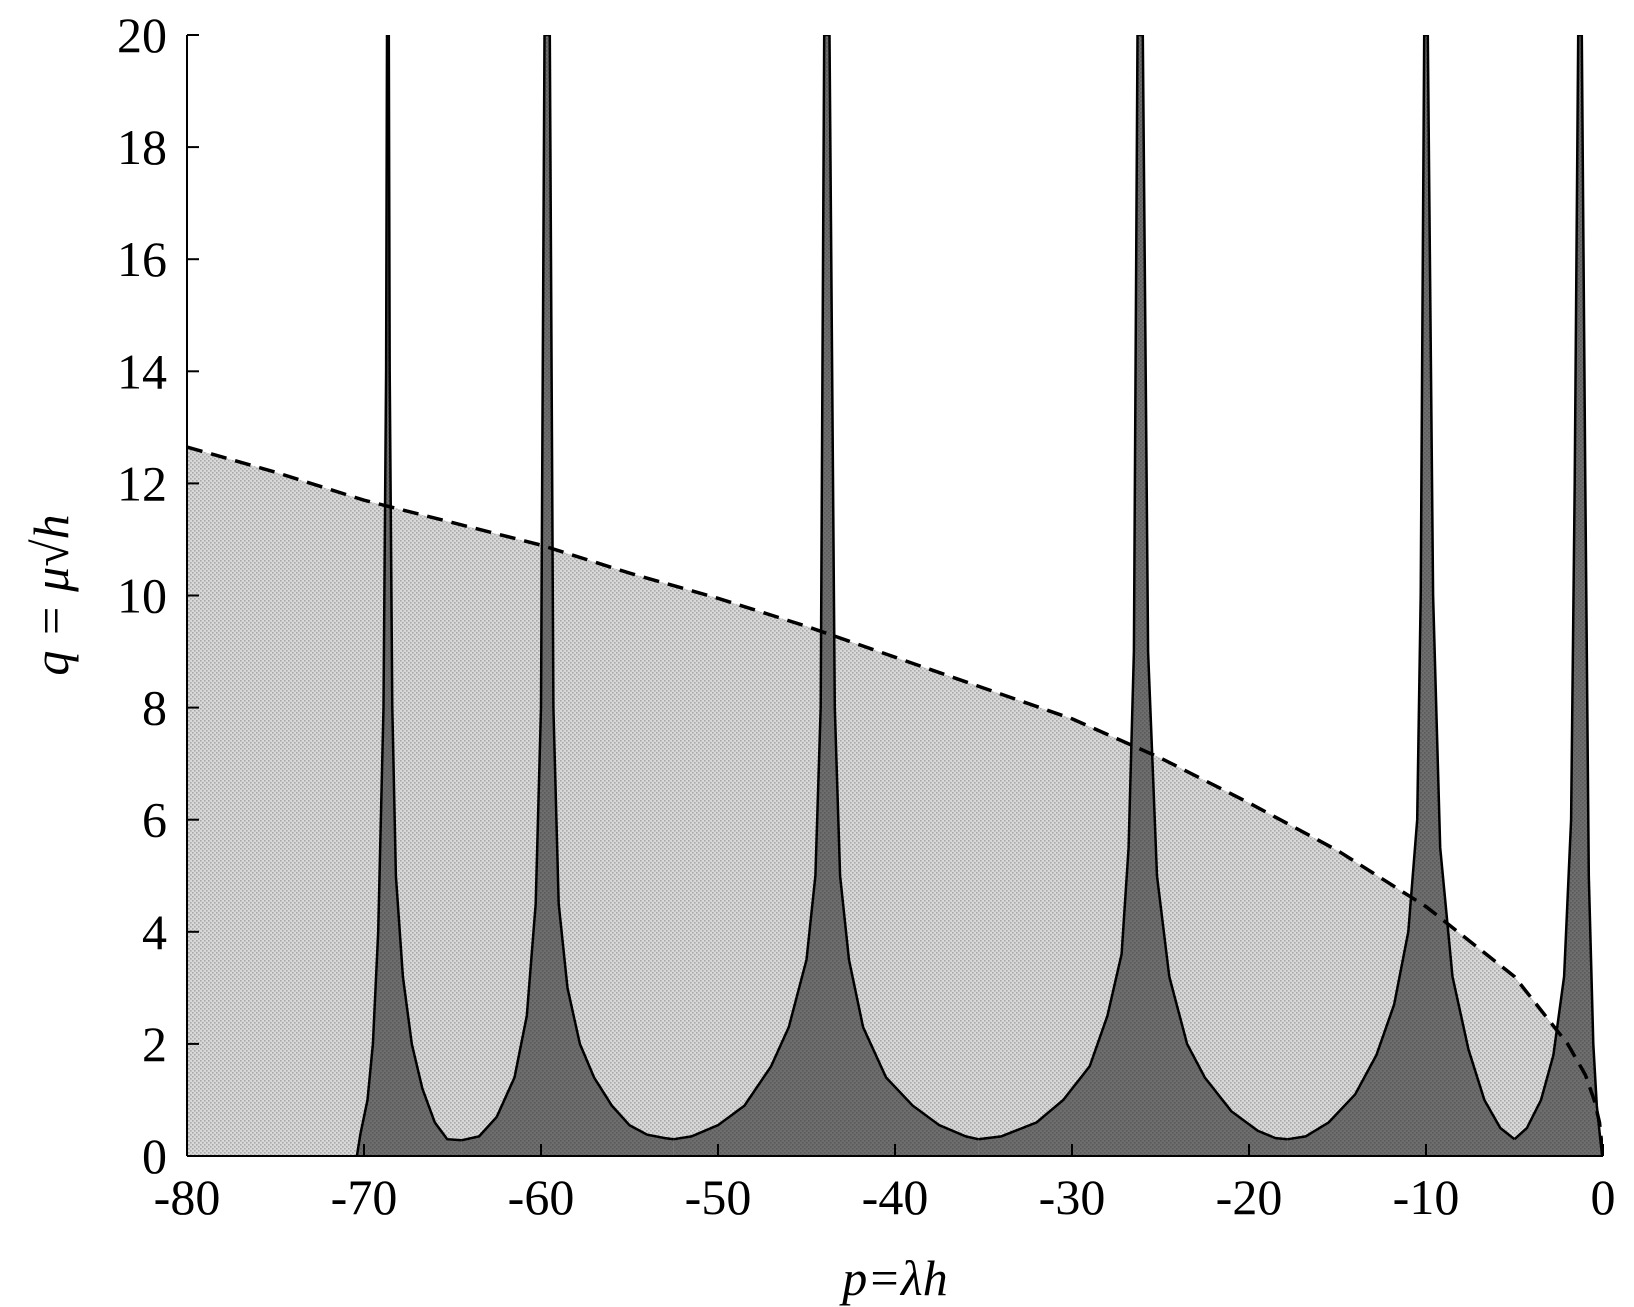  Describe the element at coordinates (154, 1156) in the screenshot. I see `y-tick-label: 0` at that location.